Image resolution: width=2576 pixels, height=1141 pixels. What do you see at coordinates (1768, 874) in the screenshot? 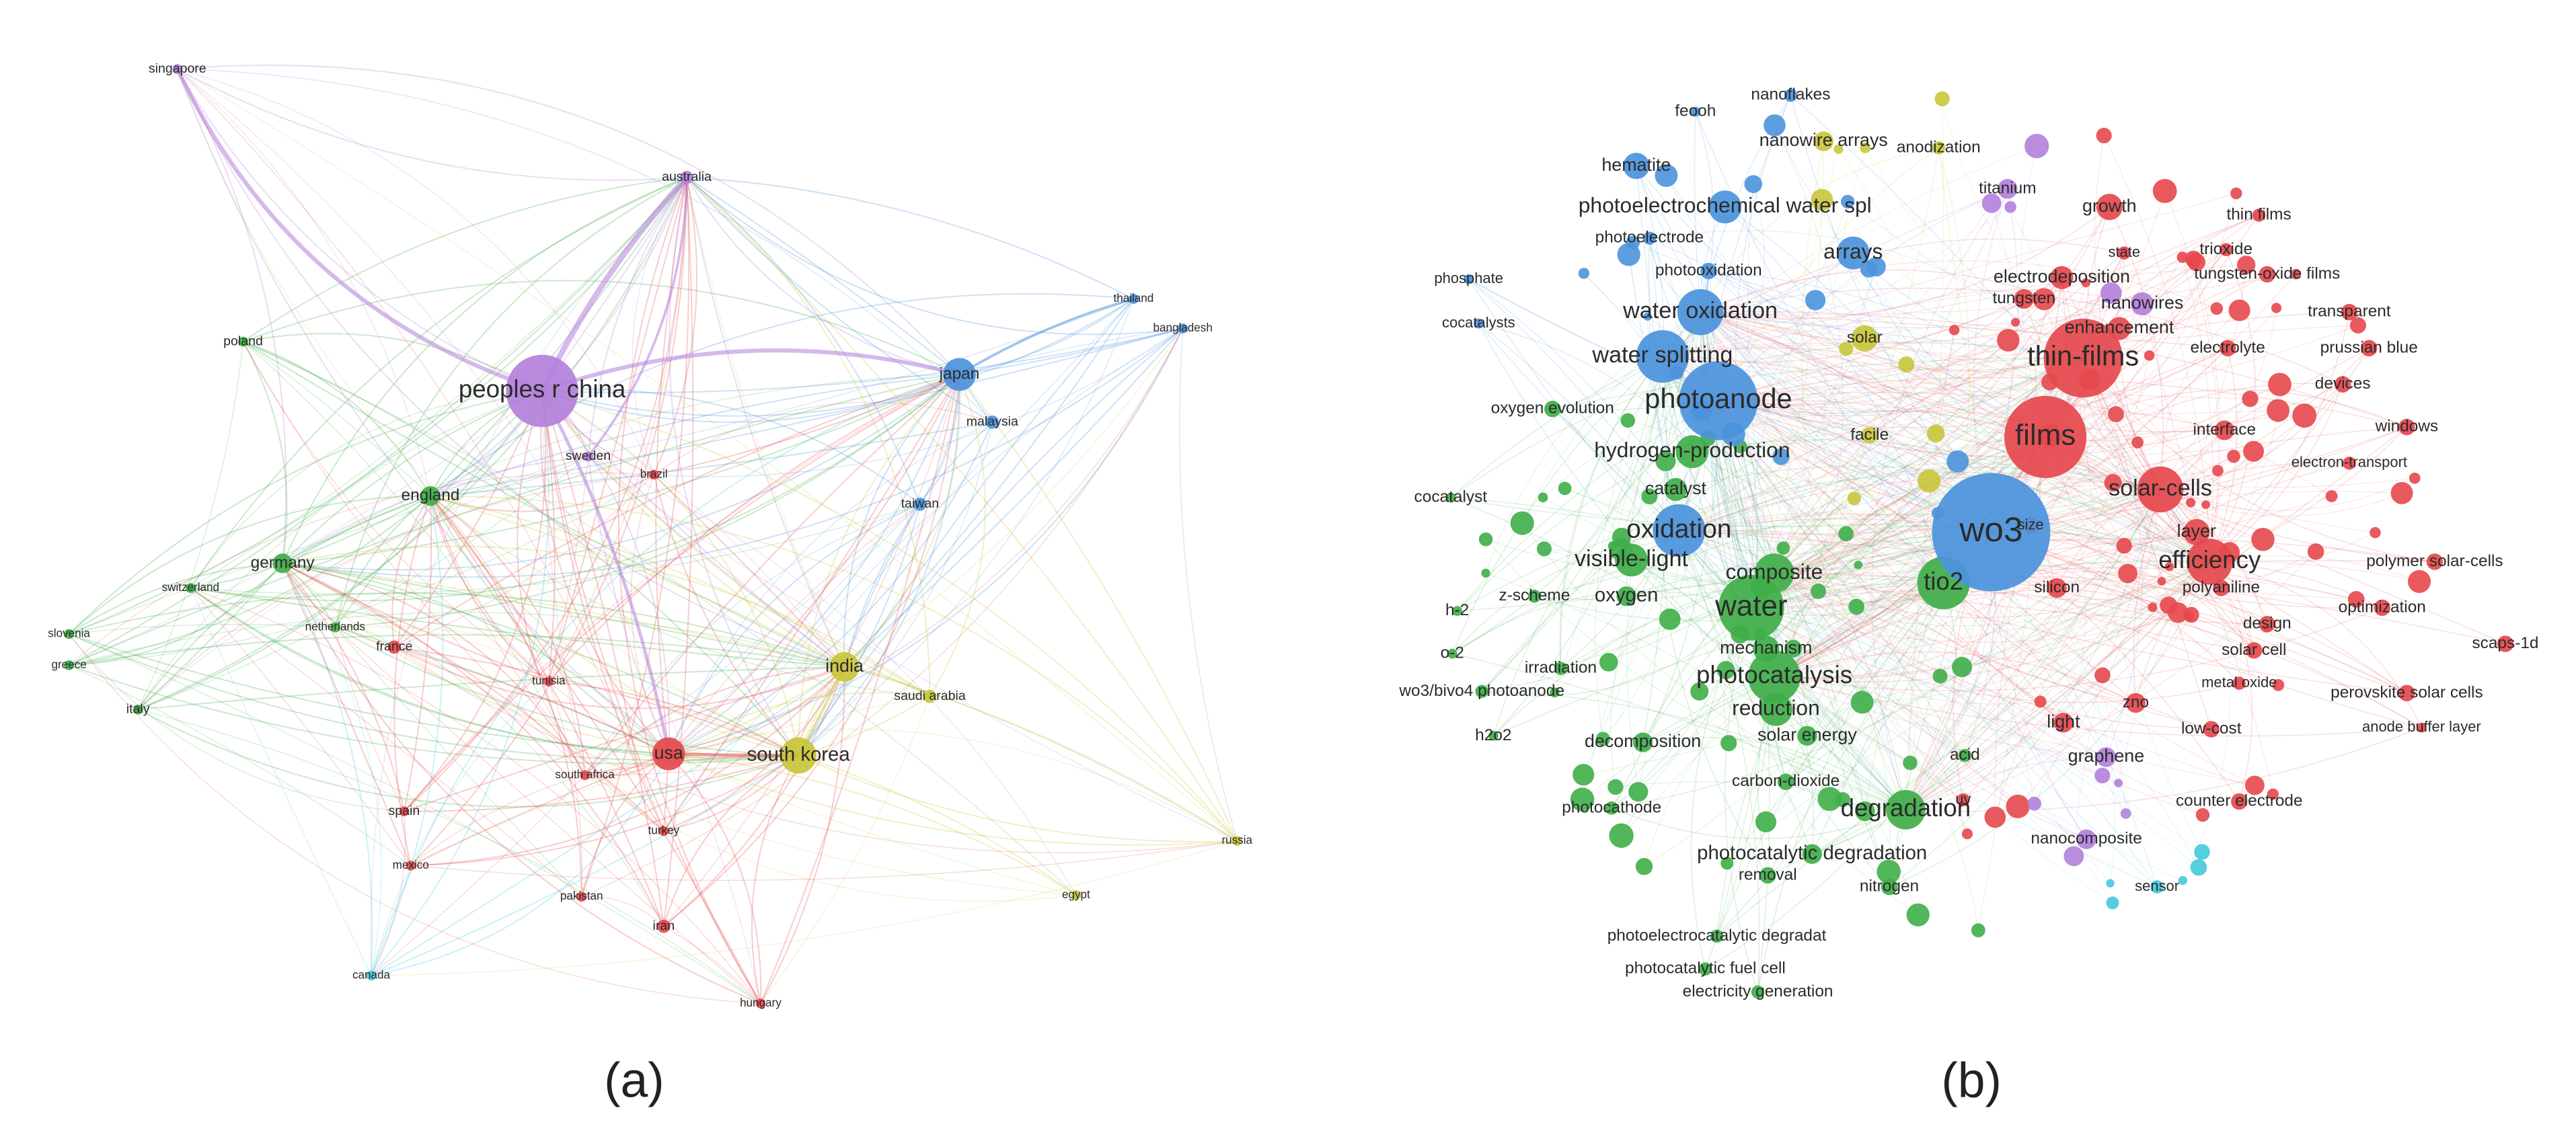
I see `node-label: removal` at bounding box center [1768, 874].